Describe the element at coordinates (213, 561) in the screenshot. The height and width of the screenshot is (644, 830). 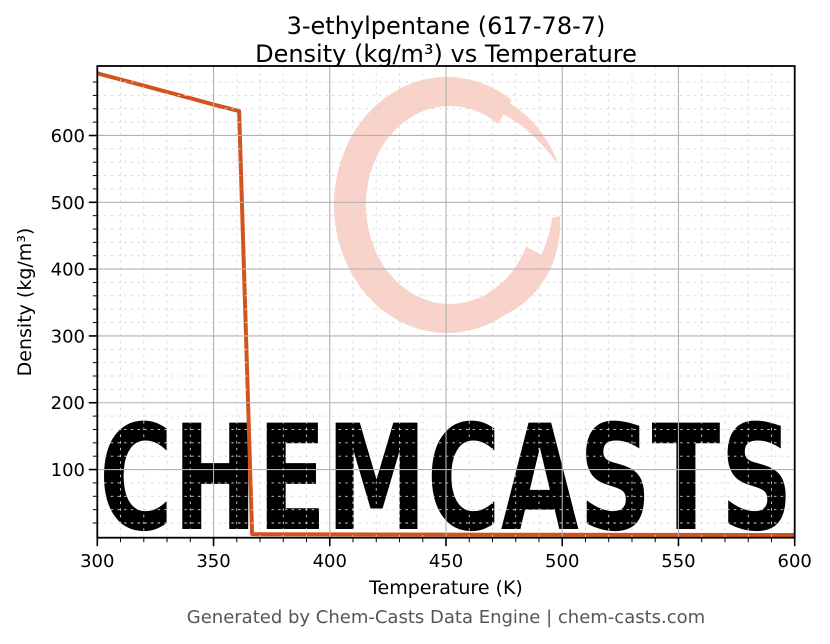
I see `x-tick-label: 350` at that location.